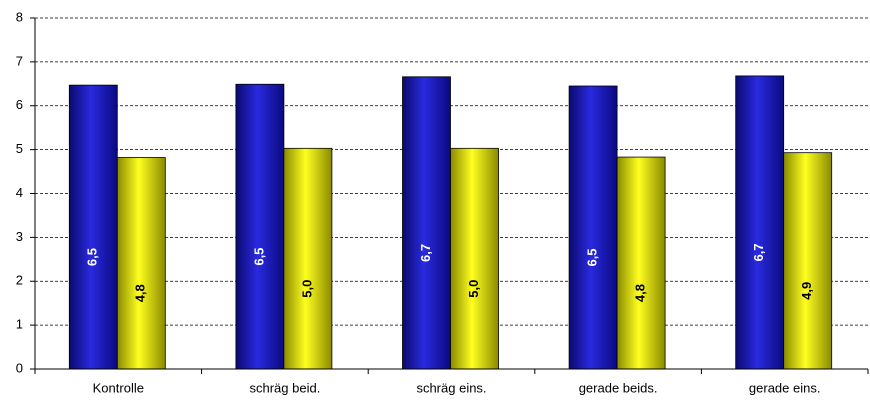  What do you see at coordinates (19, 60) in the screenshot?
I see `y-tick-label: 7` at bounding box center [19, 60].